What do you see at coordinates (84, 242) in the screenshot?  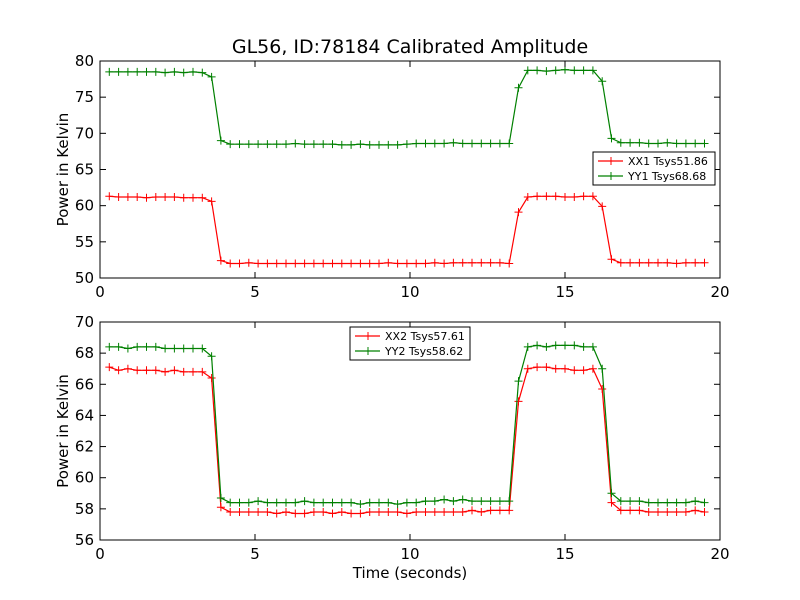 I see `y-tick-label: 55` at bounding box center [84, 242].